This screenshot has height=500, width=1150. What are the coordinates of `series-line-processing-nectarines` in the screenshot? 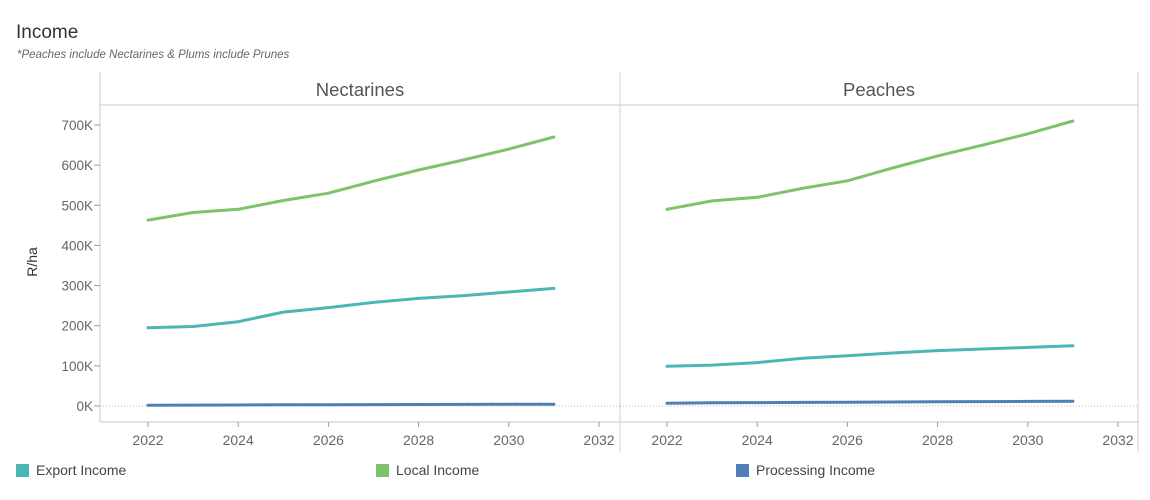 It's located at (351, 404).